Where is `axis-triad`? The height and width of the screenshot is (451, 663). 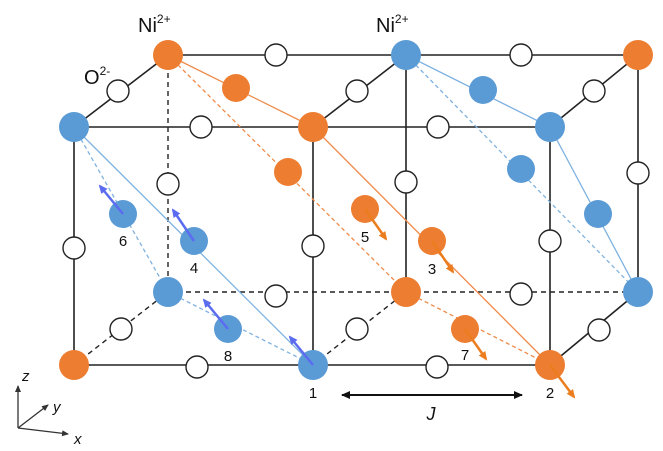 axis-triad is located at coordinates (42, 411).